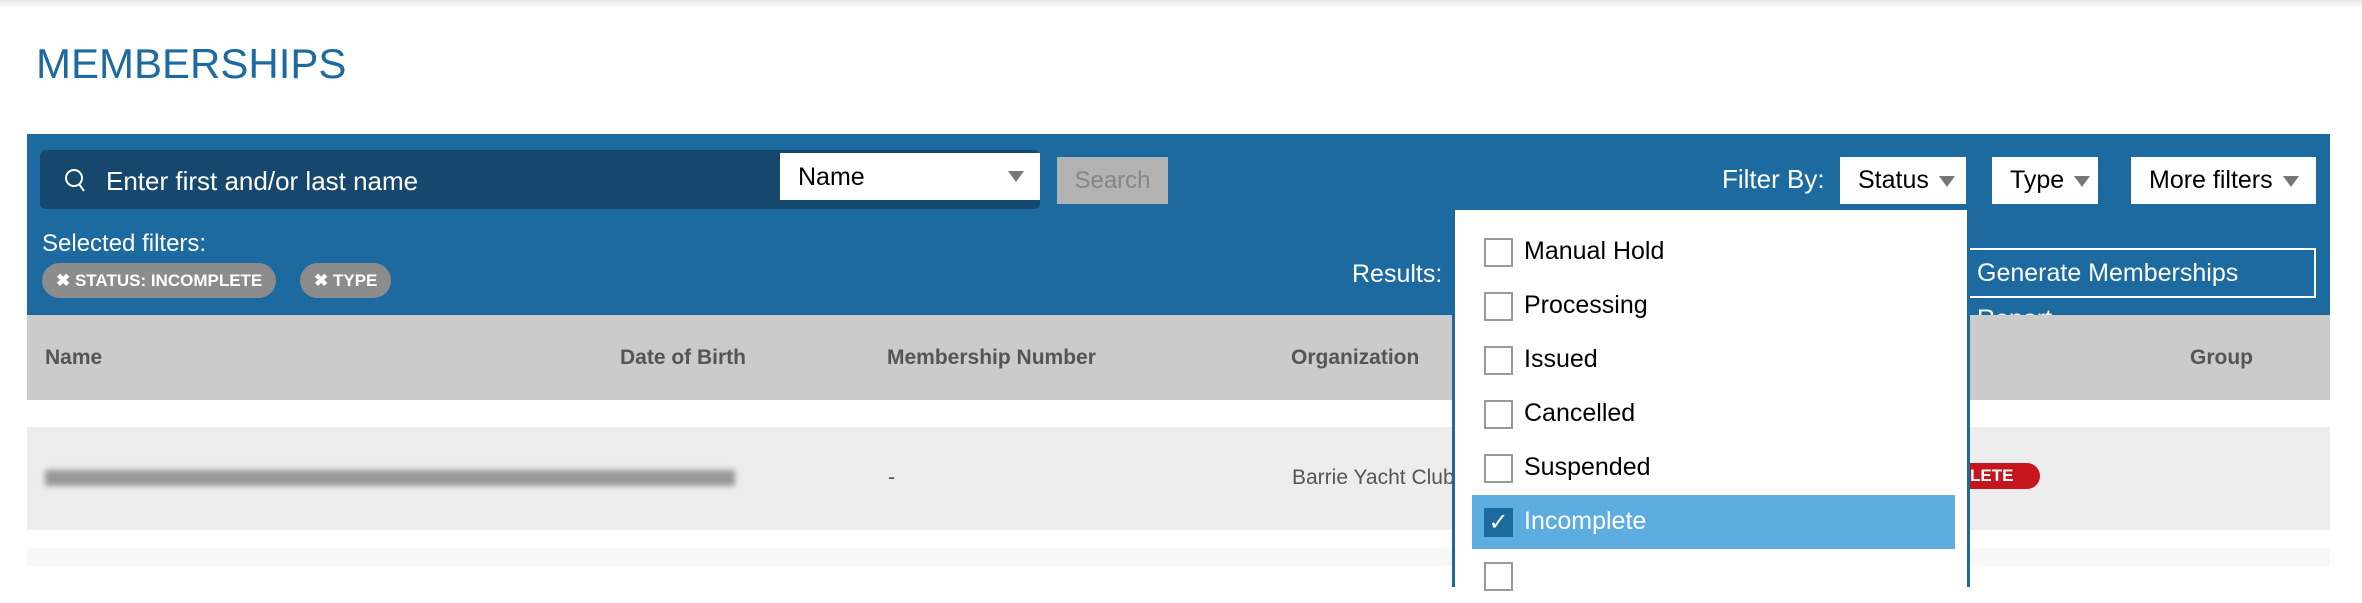 This screenshot has width=2362, height=603. I want to click on page-title: MEMBERSHIPS, so click(191, 63).